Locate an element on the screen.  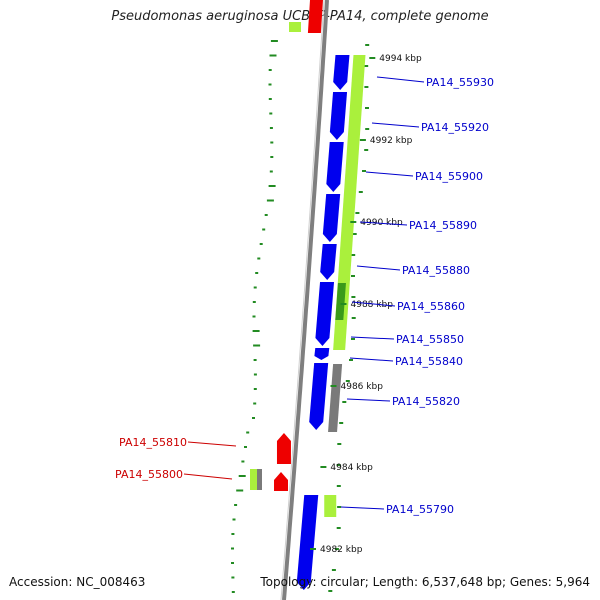
position-label: 4988 kbp is located at coordinates (372, 305).